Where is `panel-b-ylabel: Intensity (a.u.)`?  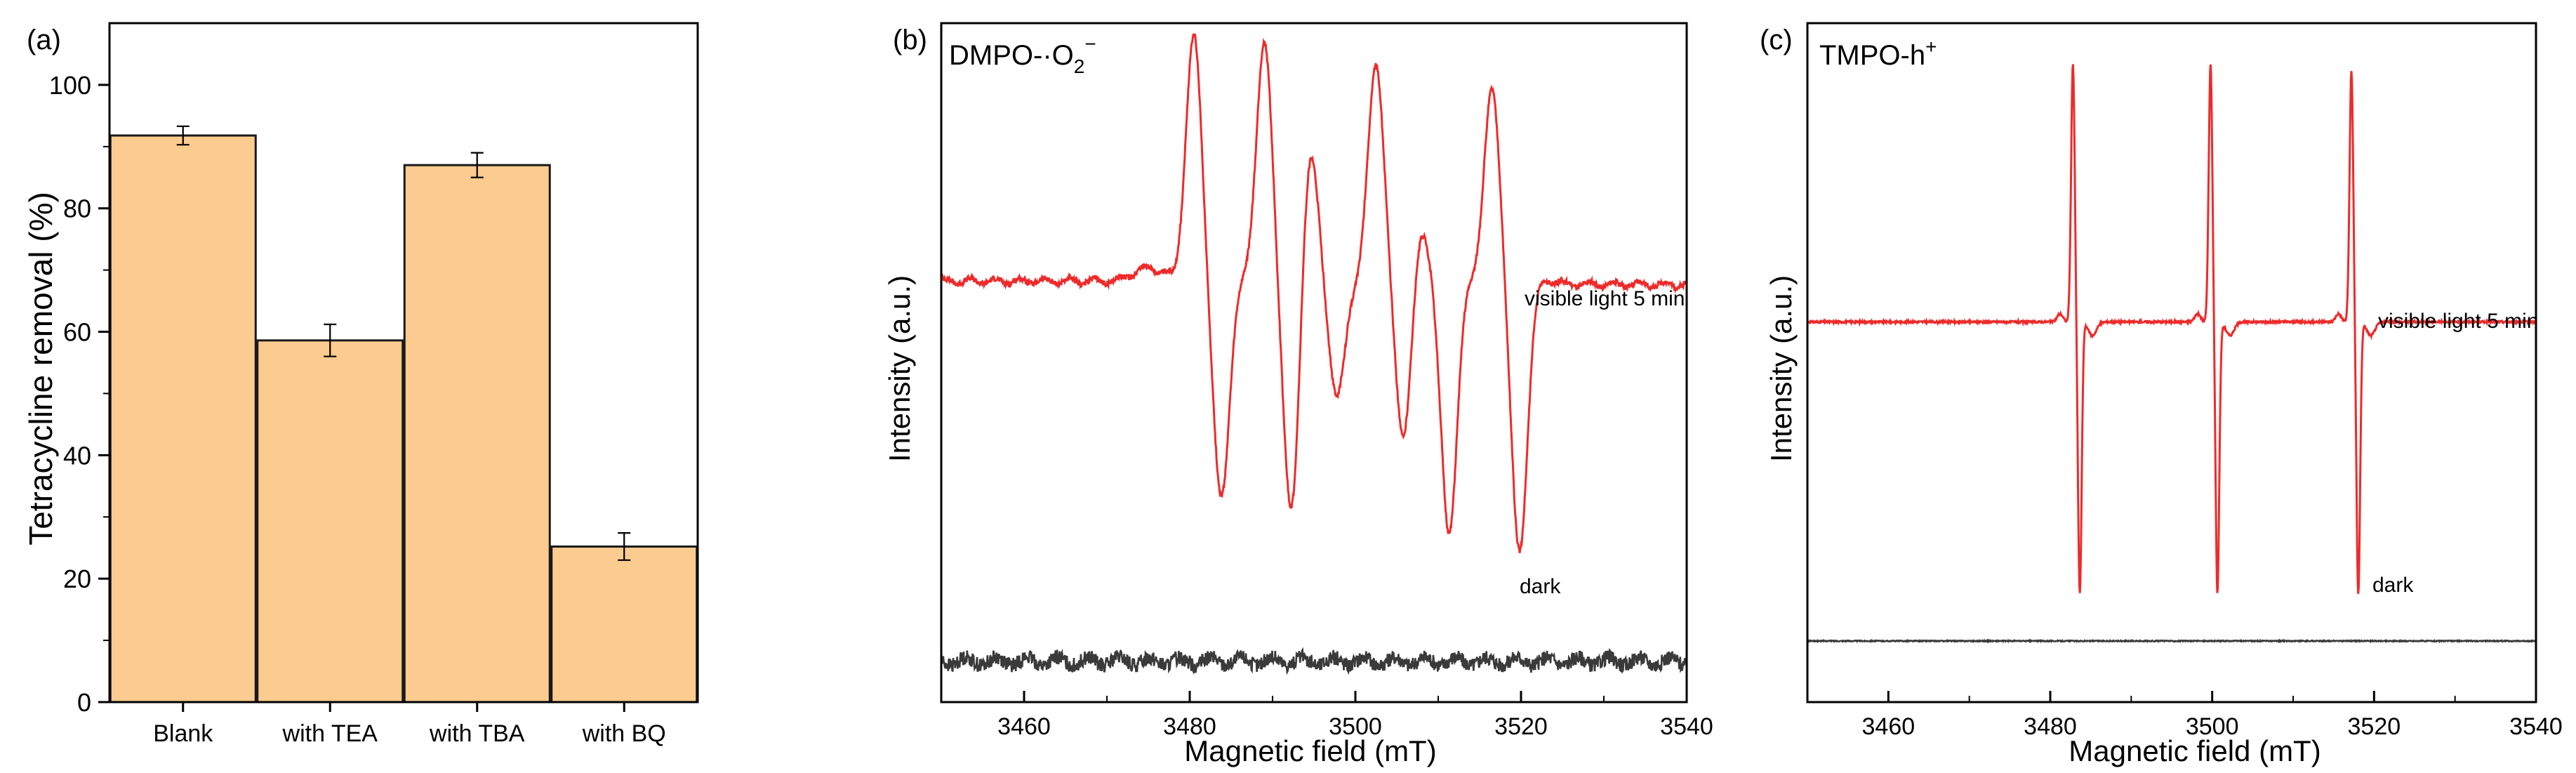 panel-b-ylabel: Intensity (a.u.) is located at coordinates (900, 369).